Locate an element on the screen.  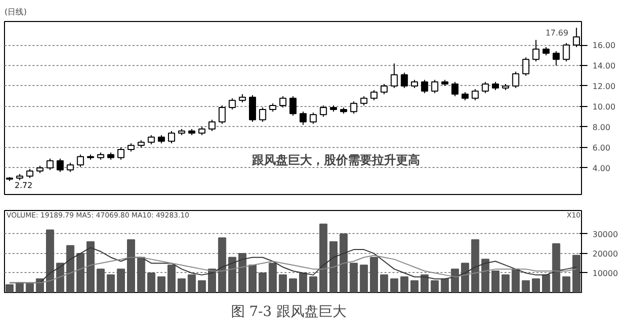
annotation: 17.69 is located at coordinates (556, 33).